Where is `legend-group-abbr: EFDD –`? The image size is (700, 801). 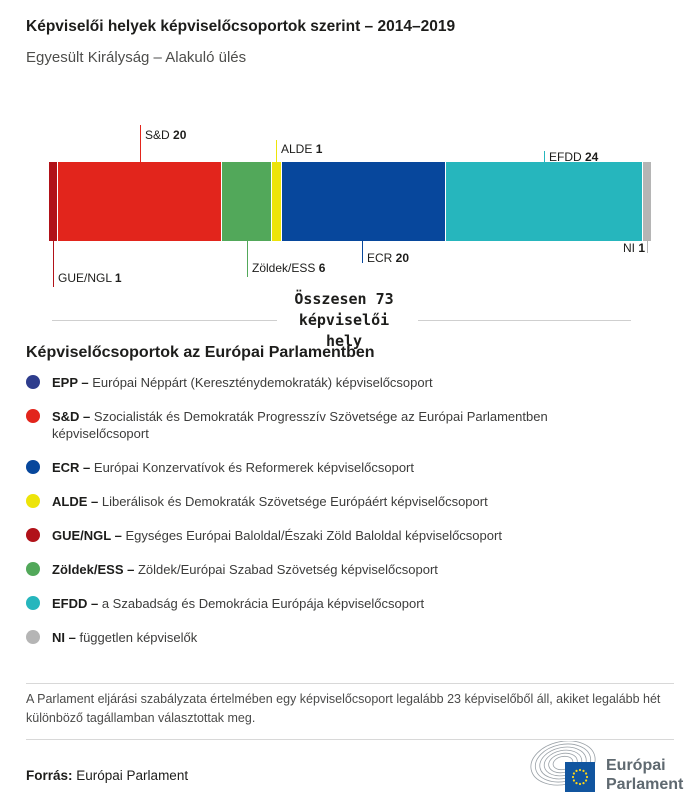 legend-group-abbr: EFDD – is located at coordinates (77, 603).